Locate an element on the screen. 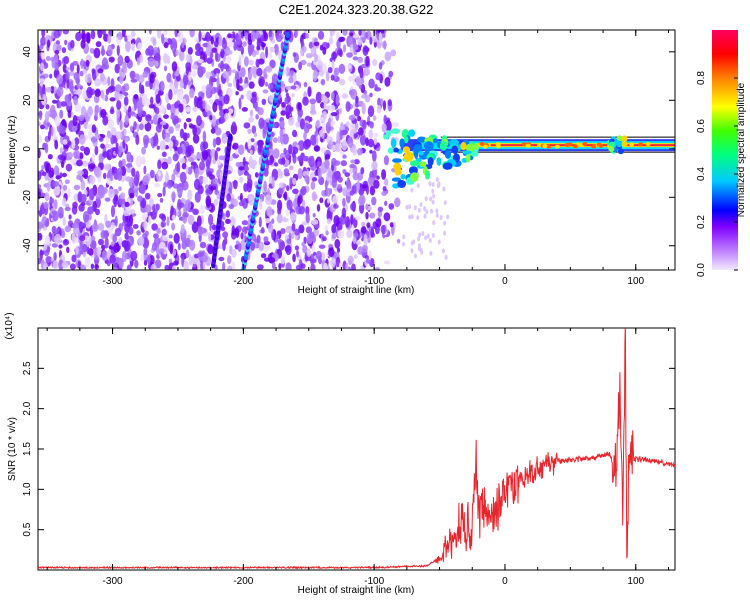 The width and height of the screenshot is (750, 600). snr-y-multiplier: (x10⁴) is located at coordinates (9, 325).